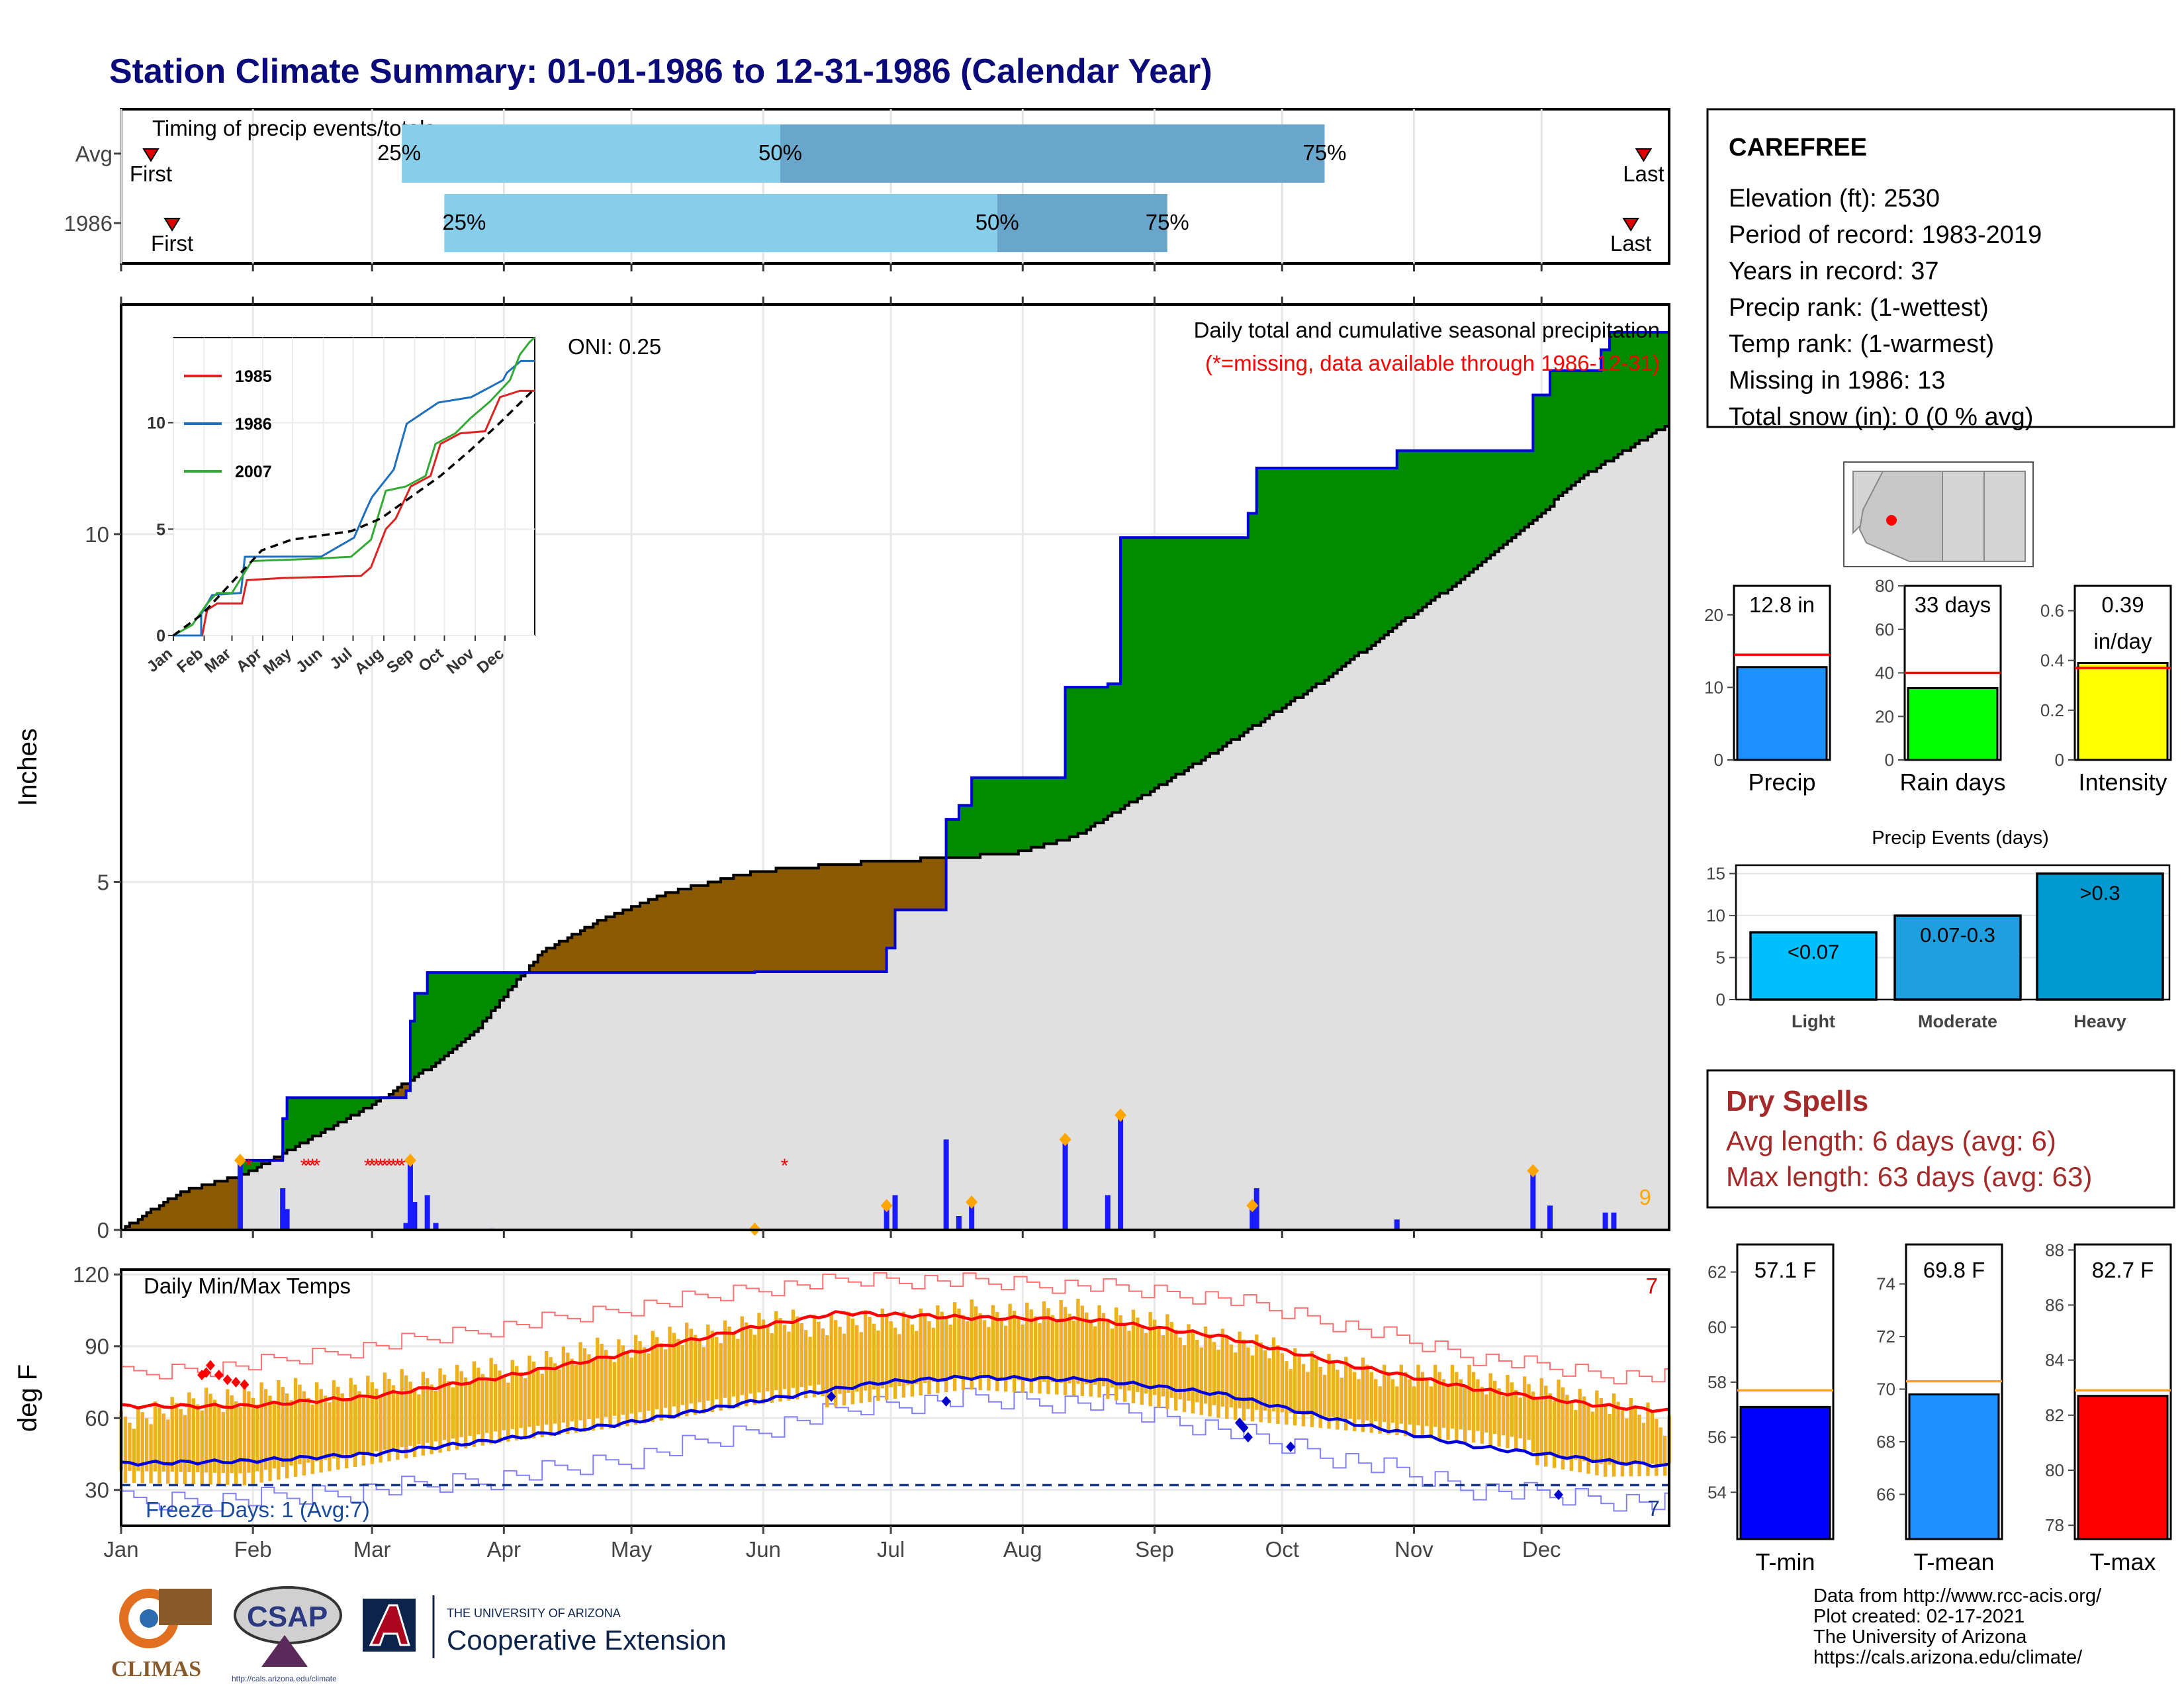 This screenshot has height=1688, width=2184. What do you see at coordinates (2054, 1360) in the screenshot?
I see `temp-summary-y-tick-label: 84` at bounding box center [2054, 1360].